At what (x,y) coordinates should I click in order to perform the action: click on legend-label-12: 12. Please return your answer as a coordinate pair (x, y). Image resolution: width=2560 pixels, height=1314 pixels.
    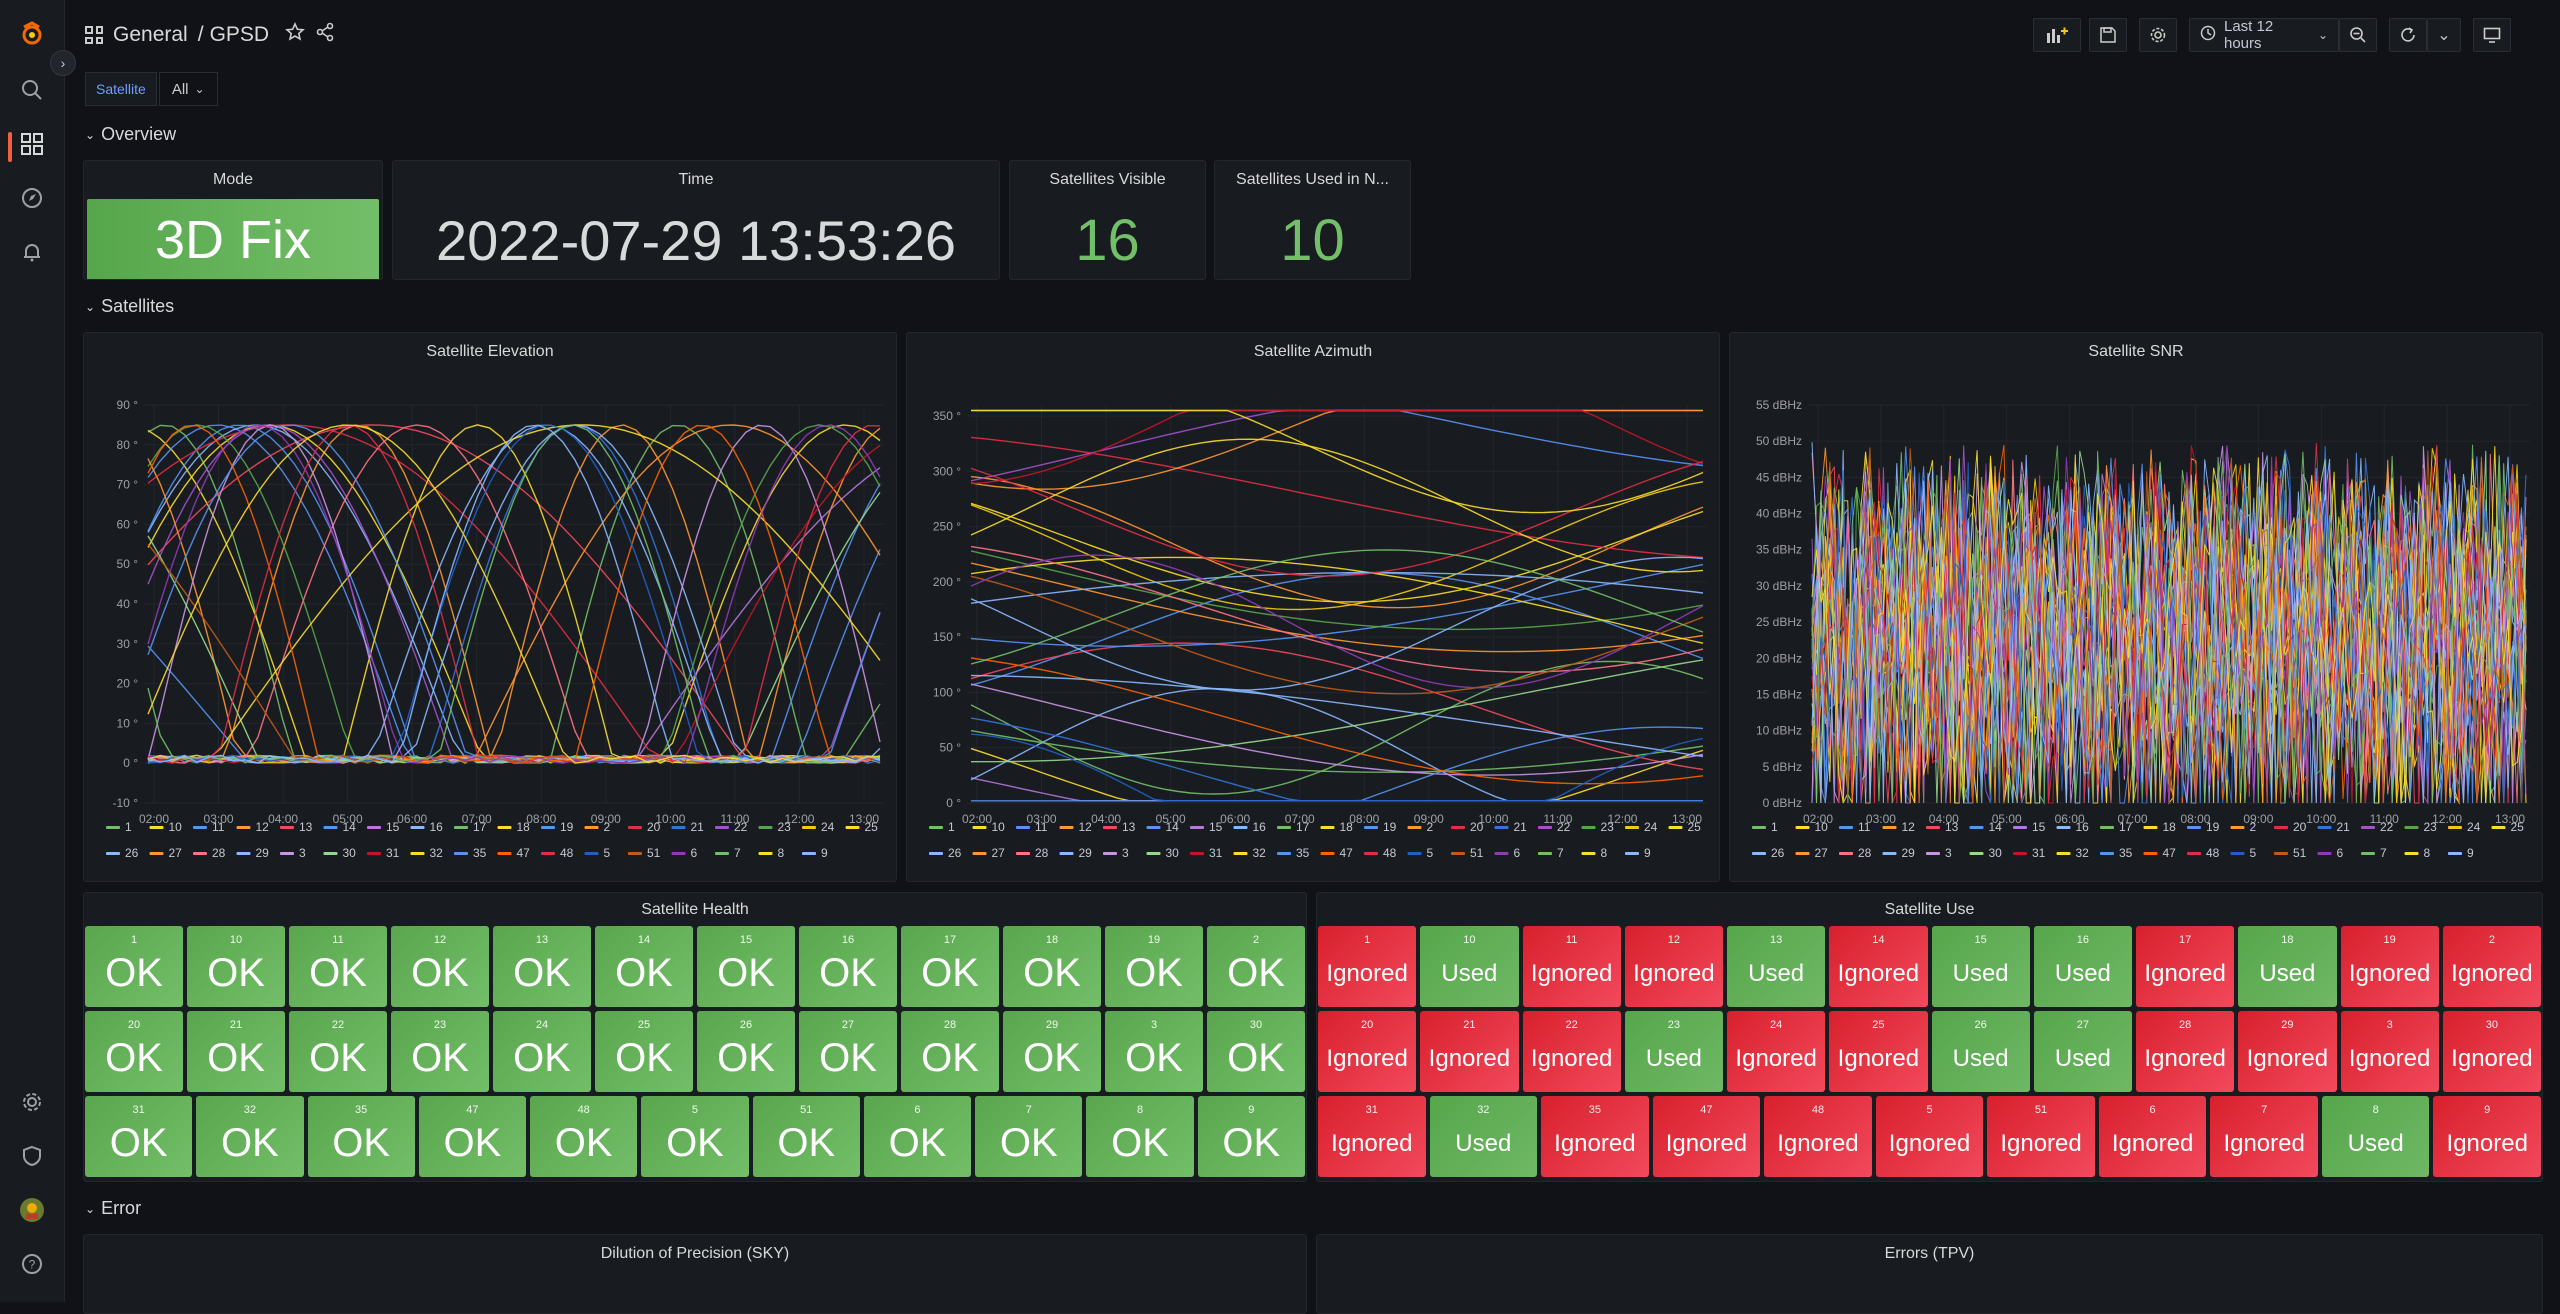
    Looking at the image, I should click on (263, 827).